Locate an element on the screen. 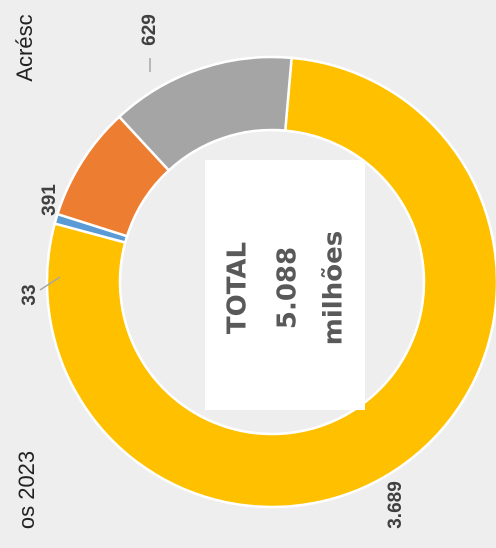 The width and height of the screenshot is (496, 548). side-label: os 2023 is located at coordinates (26, 490).